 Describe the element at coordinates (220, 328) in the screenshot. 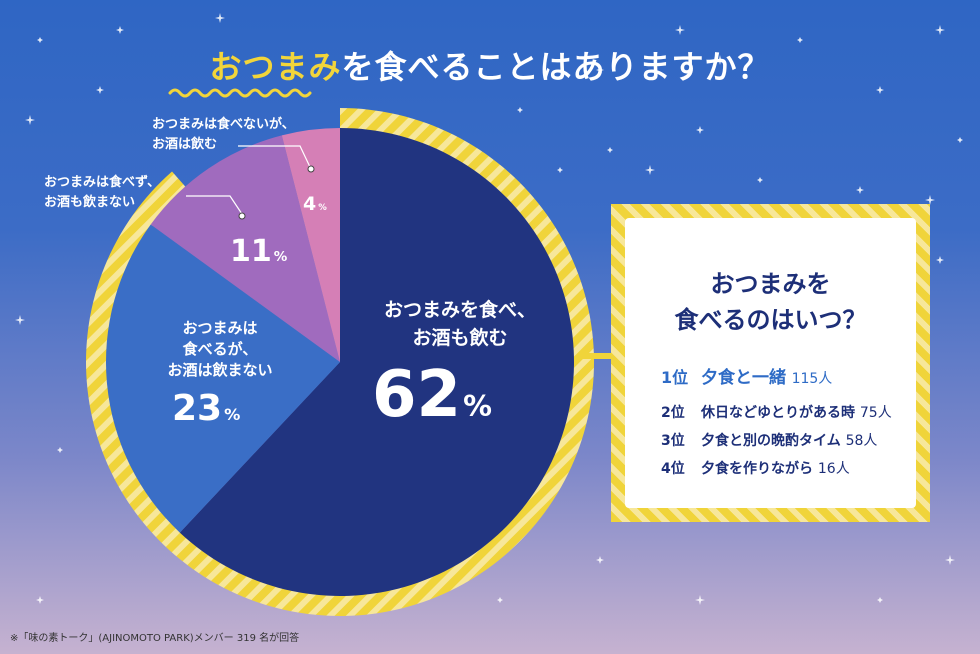

I see `slice-23-label-line1: おつまみは` at that location.